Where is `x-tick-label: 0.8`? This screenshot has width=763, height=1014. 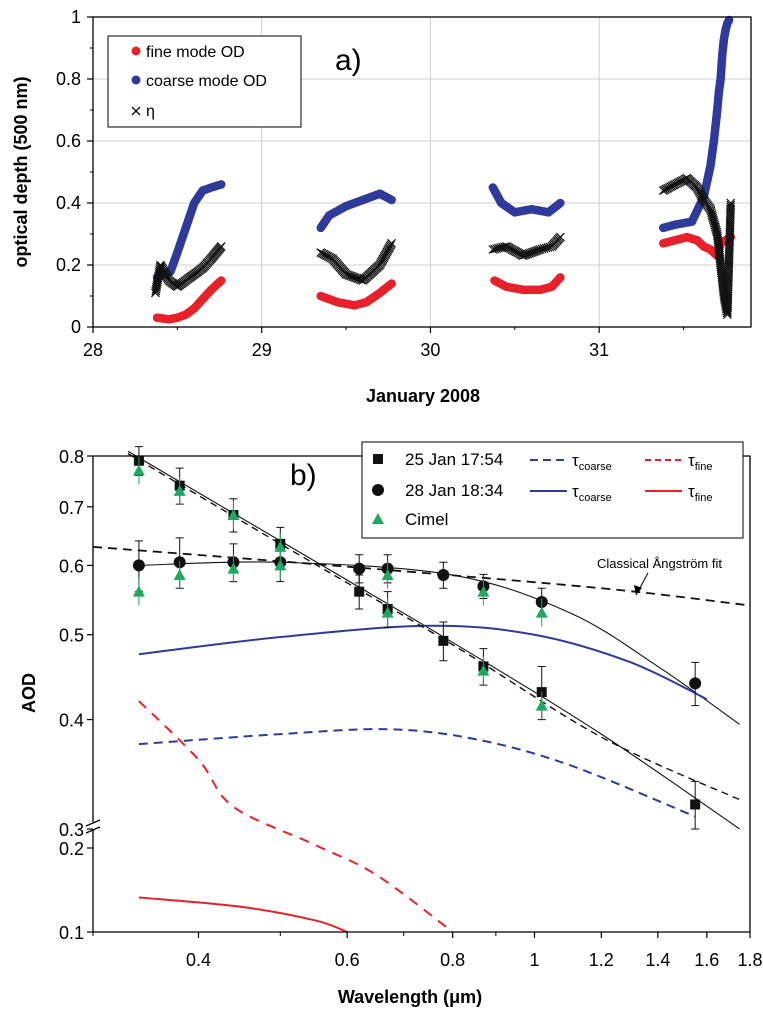 x-tick-label: 0.8 is located at coordinates (452, 960).